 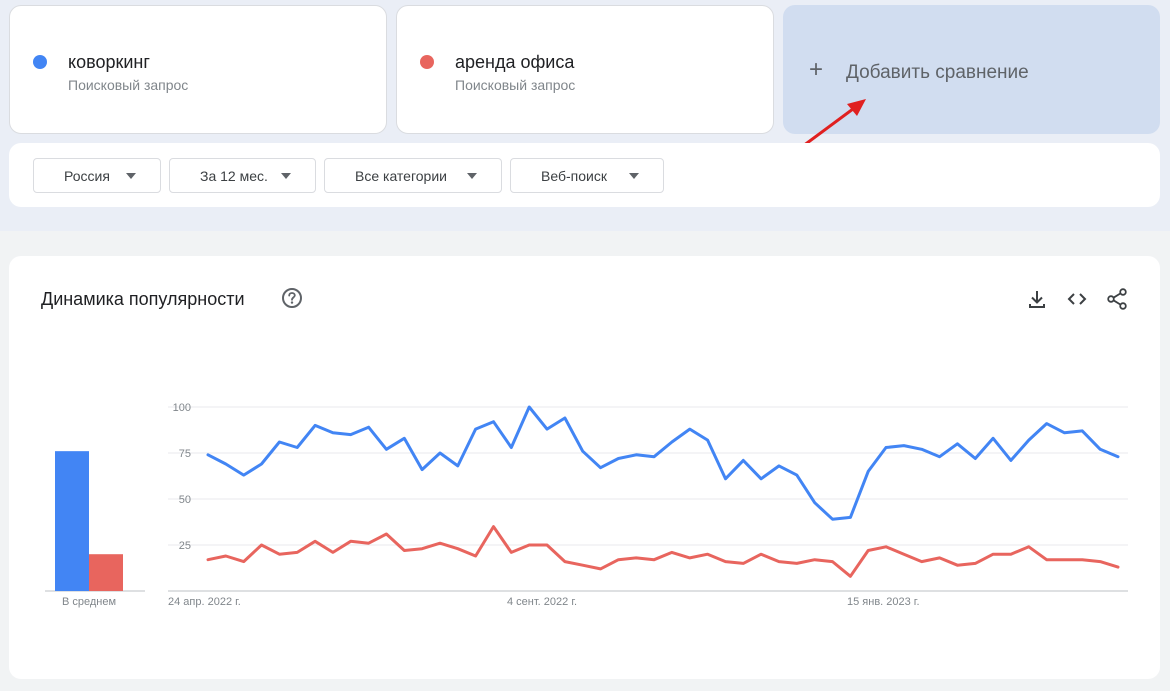 I want to click on term-label: коворкинг, so click(x=109, y=62).